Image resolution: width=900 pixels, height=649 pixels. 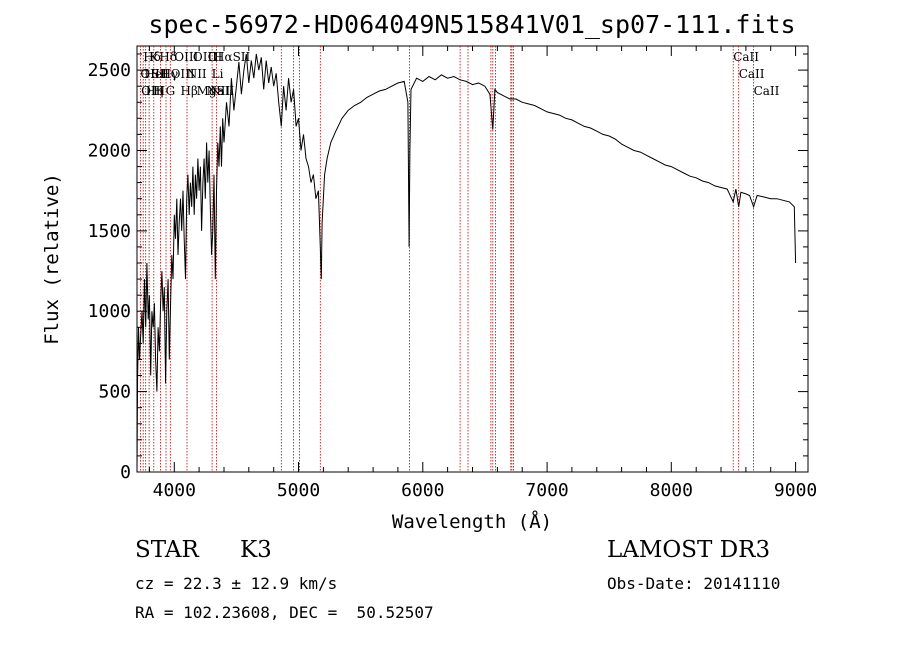 What do you see at coordinates (189, 91) in the screenshot?
I see `spectral-line-label: Hβ` at bounding box center [189, 91].